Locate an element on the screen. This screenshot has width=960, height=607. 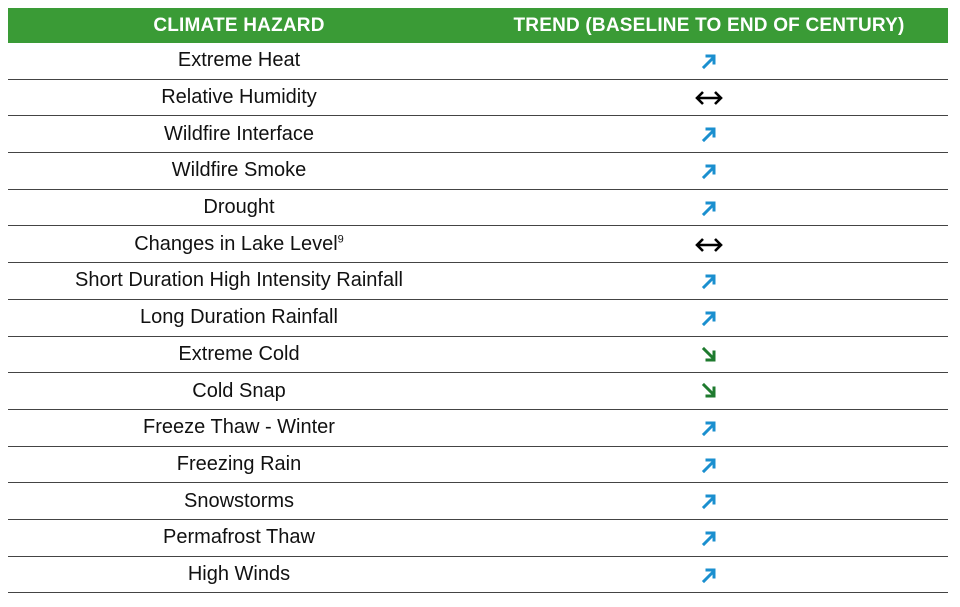
hazard-cell: Short Duration High Intensity Rainfall is located at coordinates (239, 281).